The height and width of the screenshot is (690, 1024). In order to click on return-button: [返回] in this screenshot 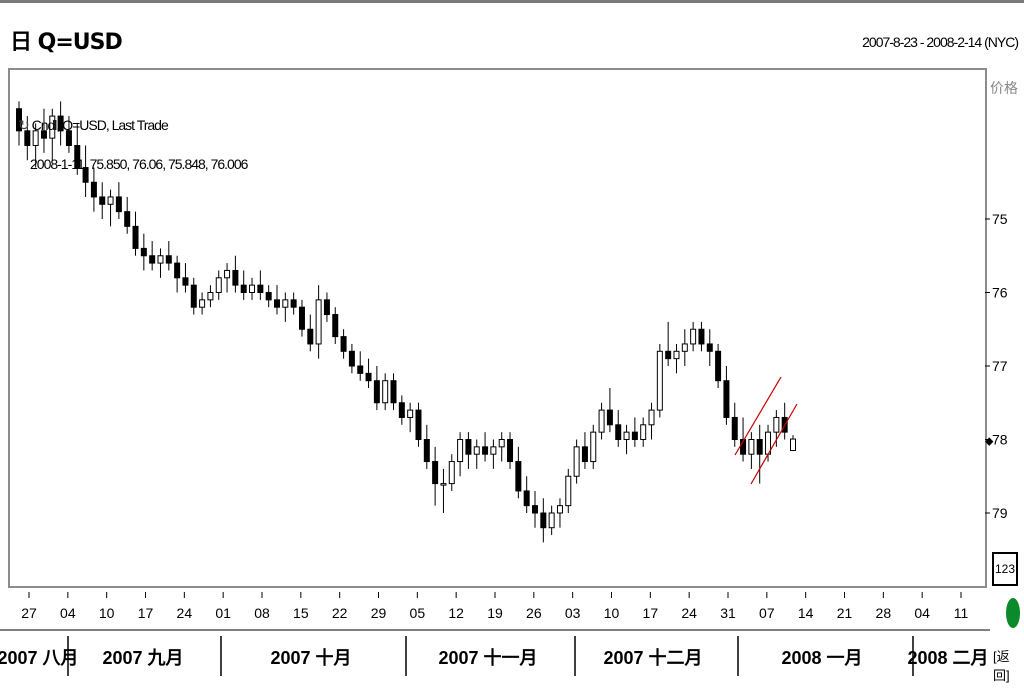, I will do `click(1001, 666)`.